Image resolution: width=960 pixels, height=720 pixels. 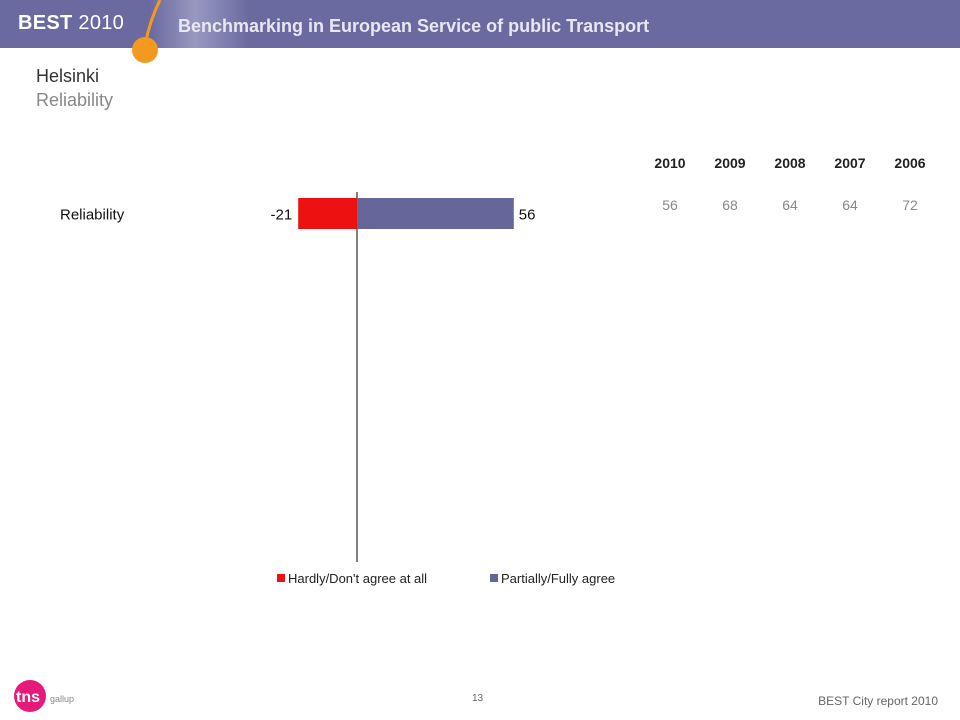 What do you see at coordinates (327, 213) in the screenshot?
I see `bar-negative` at bounding box center [327, 213].